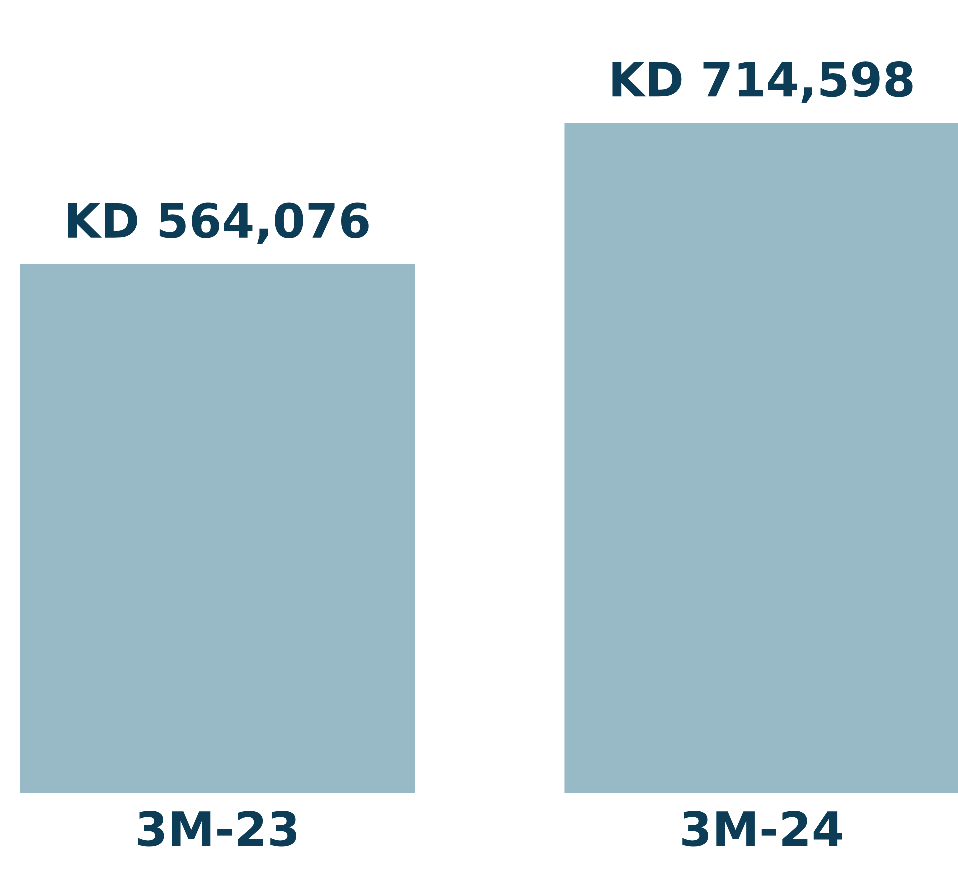 The height and width of the screenshot is (872, 958). I want to click on x-tick-label: 3M-23, so click(217, 829).